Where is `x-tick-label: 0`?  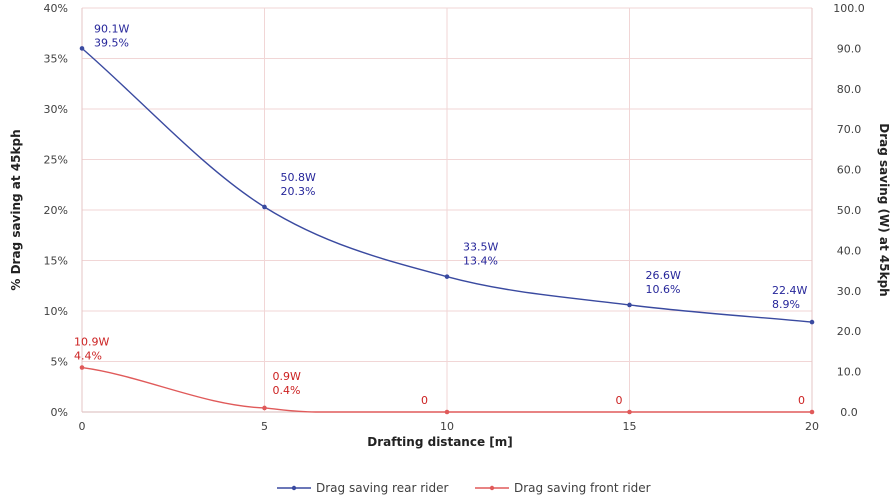 x-tick-label: 0 is located at coordinates (82, 426).